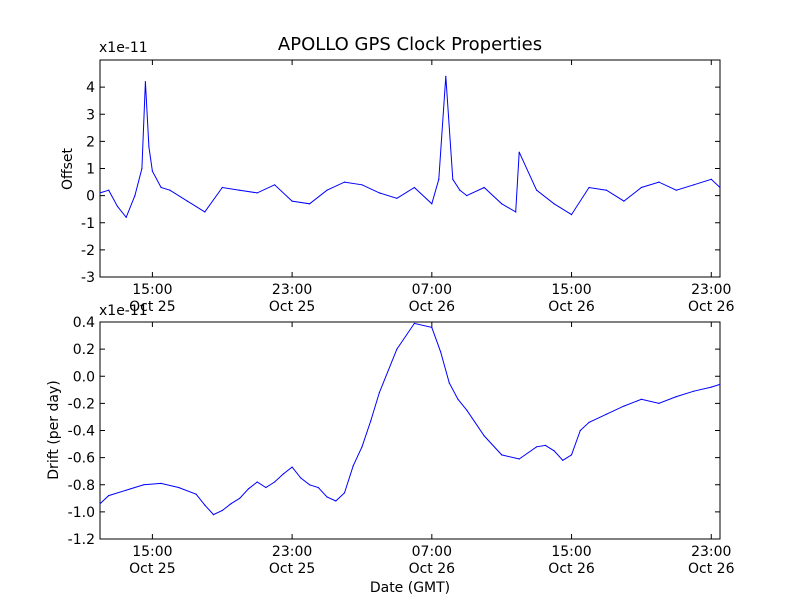 This screenshot has height=600, width=800. I want to click on top-y-tick-label: 1, so click(90, 170).